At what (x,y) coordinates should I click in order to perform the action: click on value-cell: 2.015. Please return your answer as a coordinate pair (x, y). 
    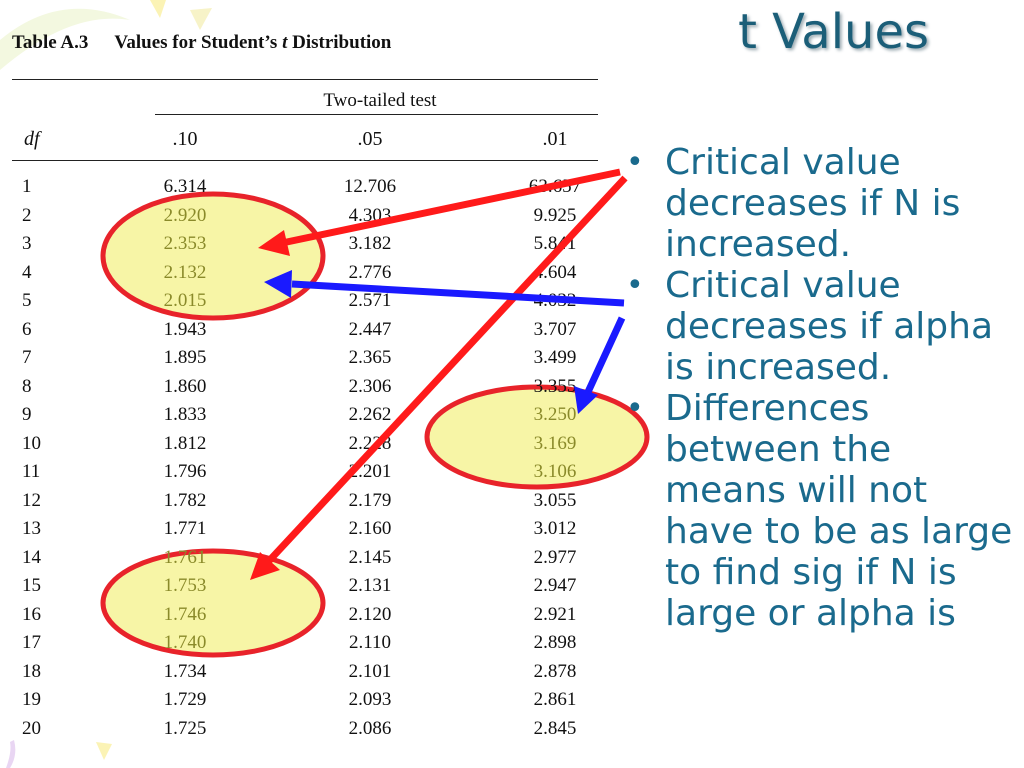
    Looking at the image, I should click on (185, 300).